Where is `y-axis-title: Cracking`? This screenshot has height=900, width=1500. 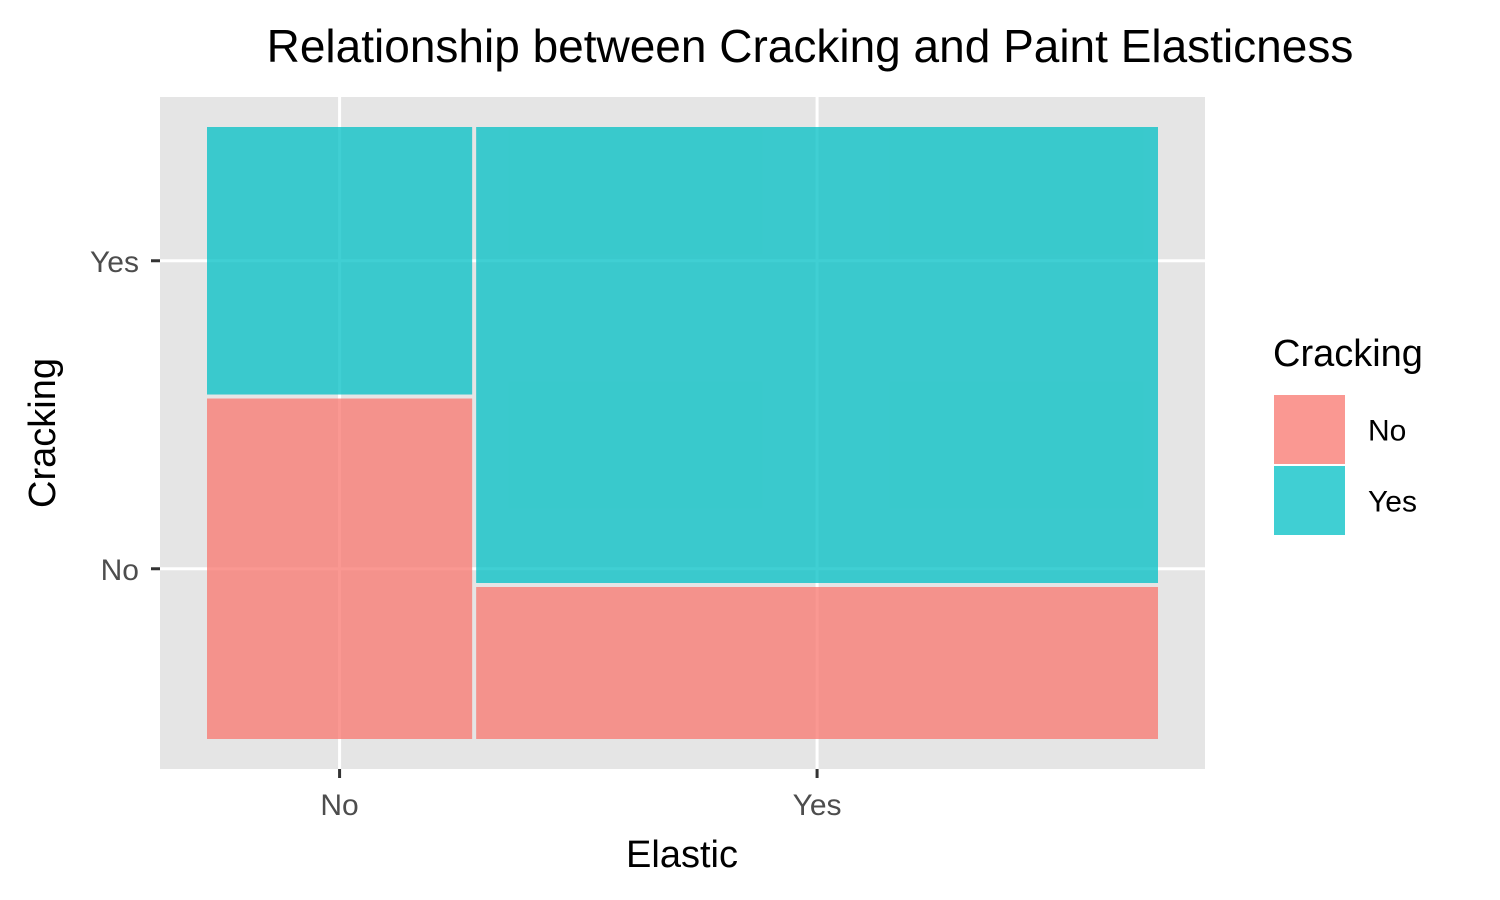 y-axis-title: Cracking is located at coordinates (43, 433).